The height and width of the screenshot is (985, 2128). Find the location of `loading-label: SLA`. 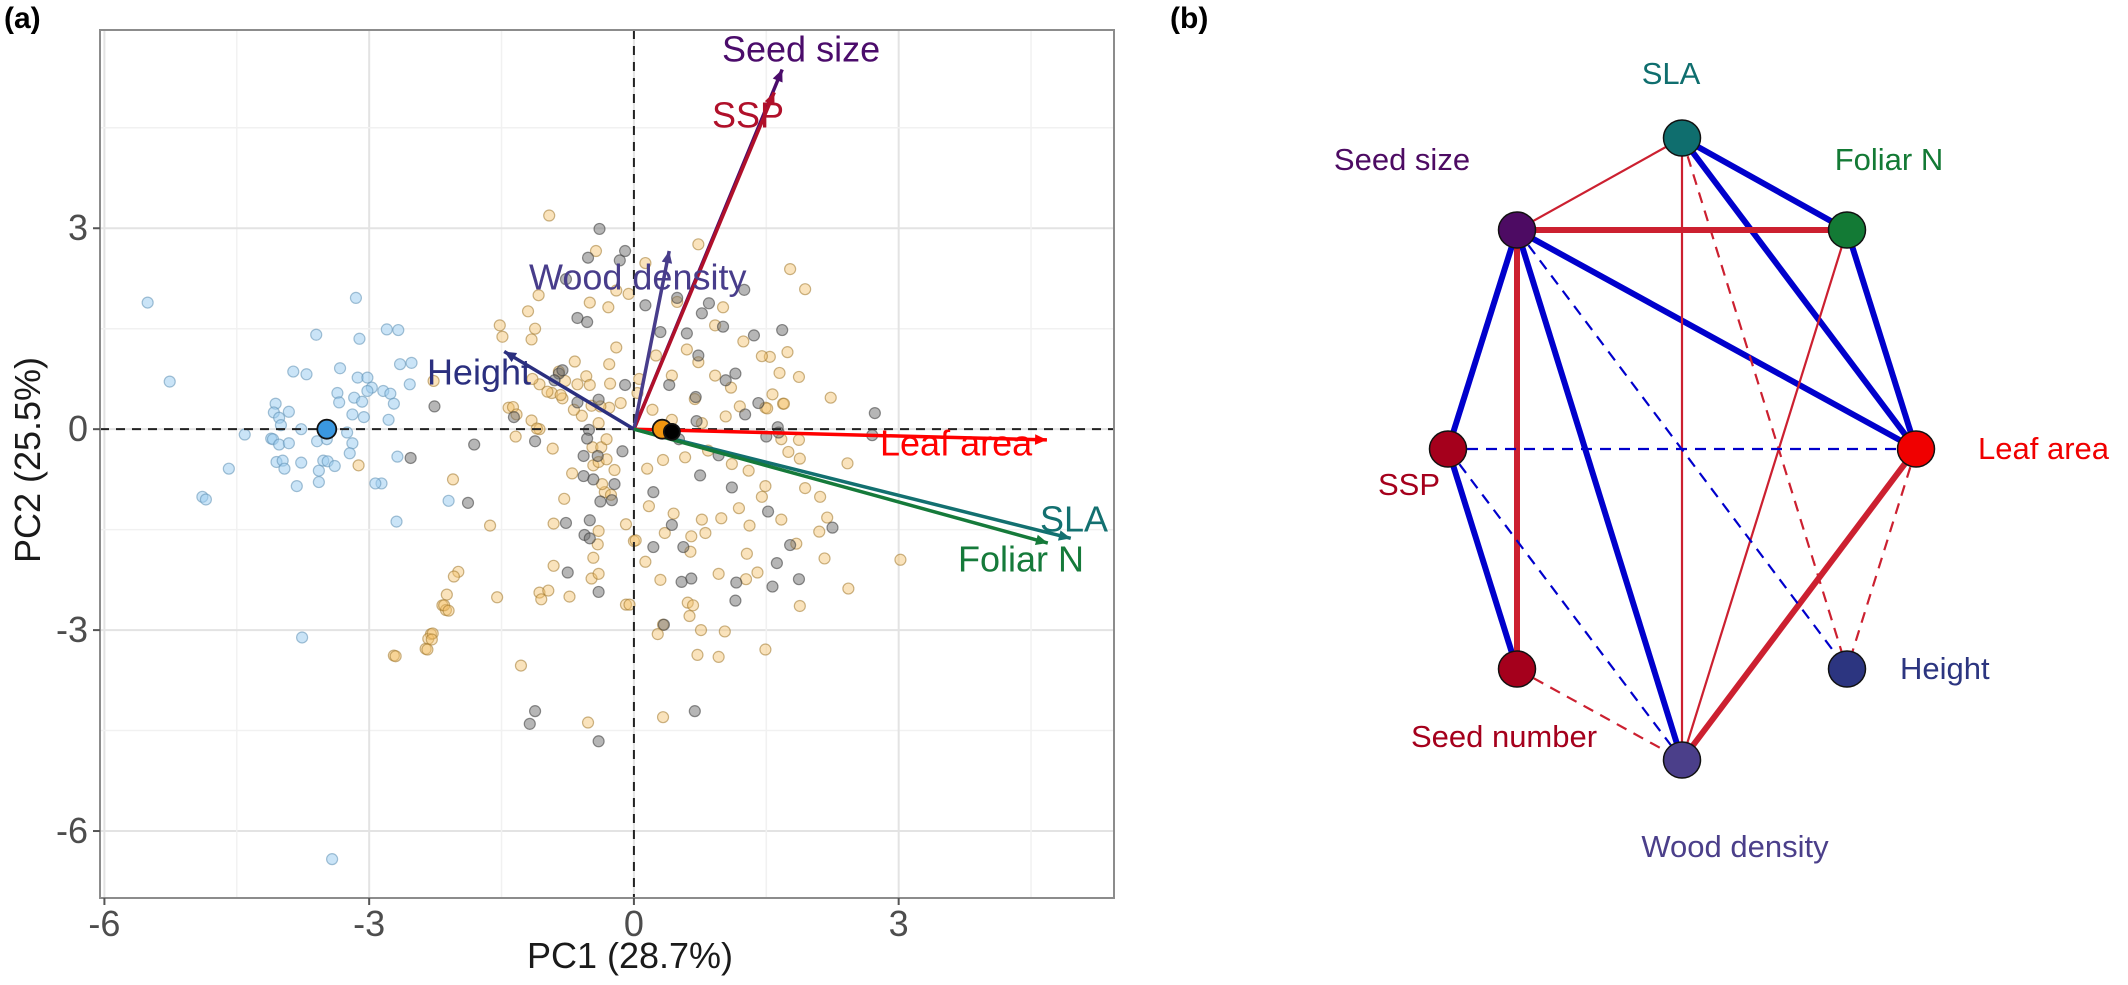

loading-label: SLA is located at coordinates (1074, 519).